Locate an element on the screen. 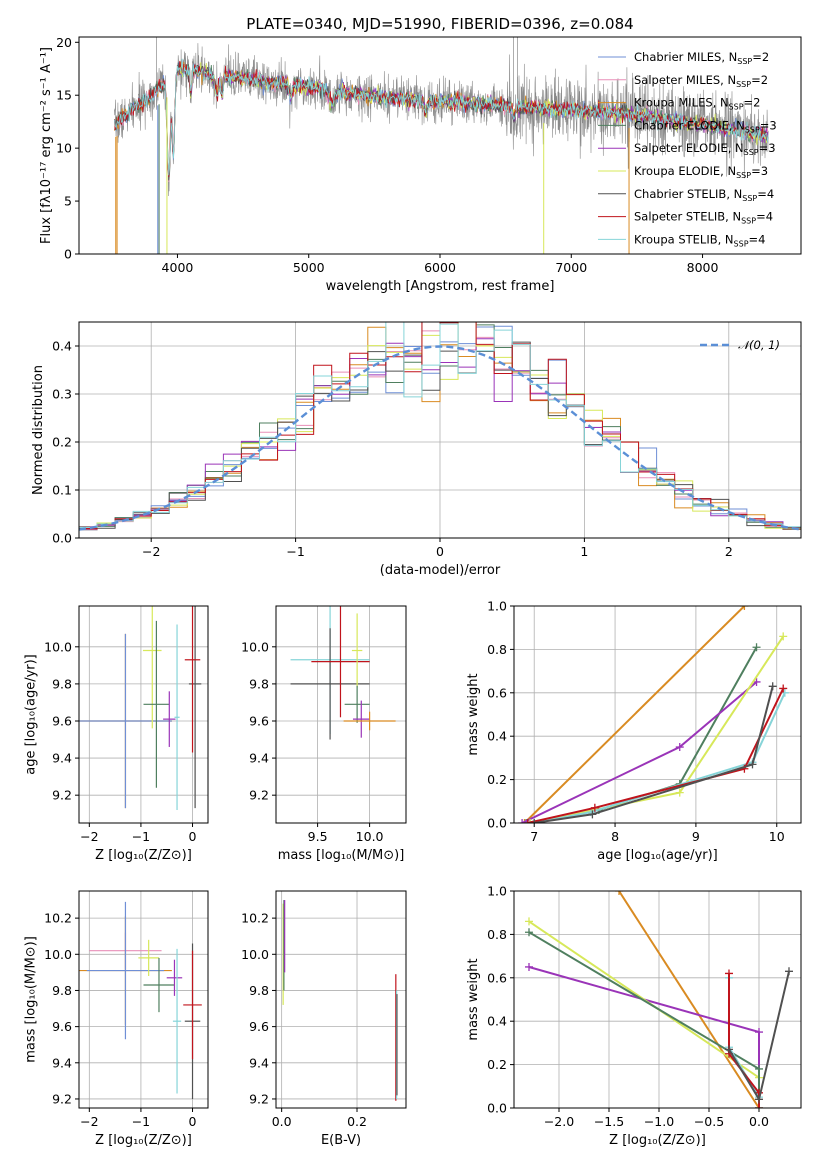 This screenshot has height=1170, width=819. y-tick-label: 0.4 is located at coordinates (62, 346).